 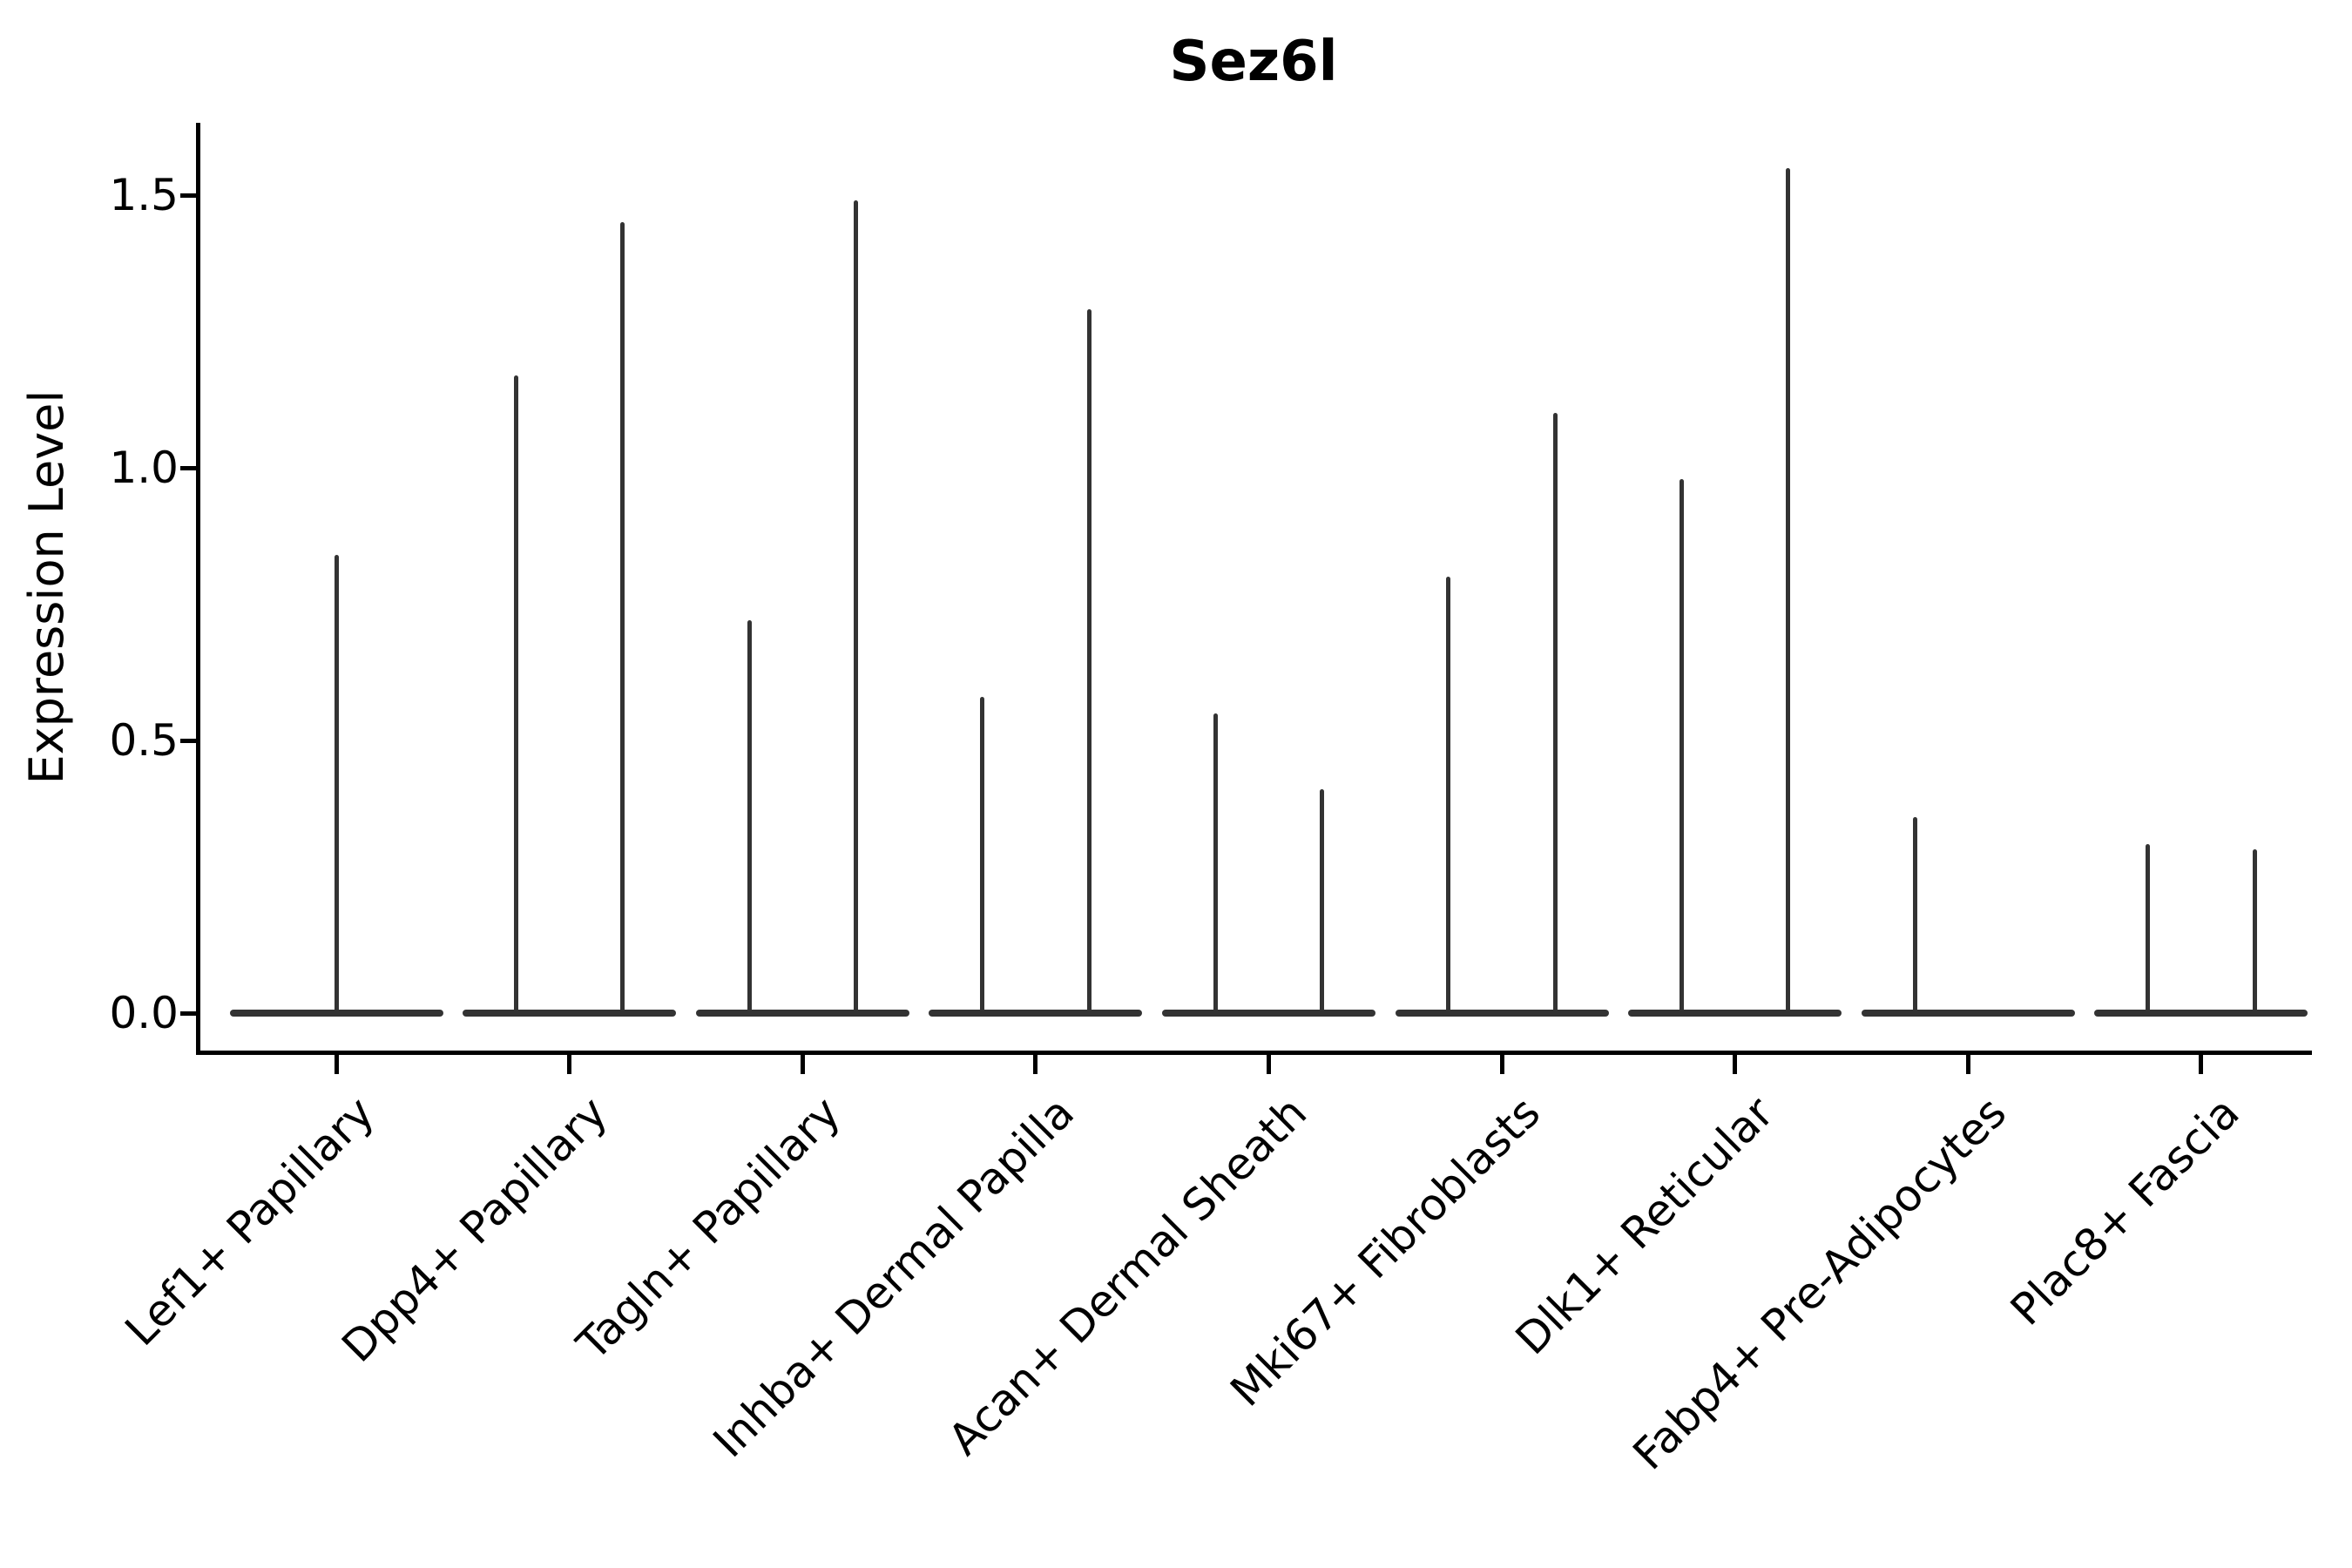 I want to click on y-axis-spine, so click(x=198, y=589).